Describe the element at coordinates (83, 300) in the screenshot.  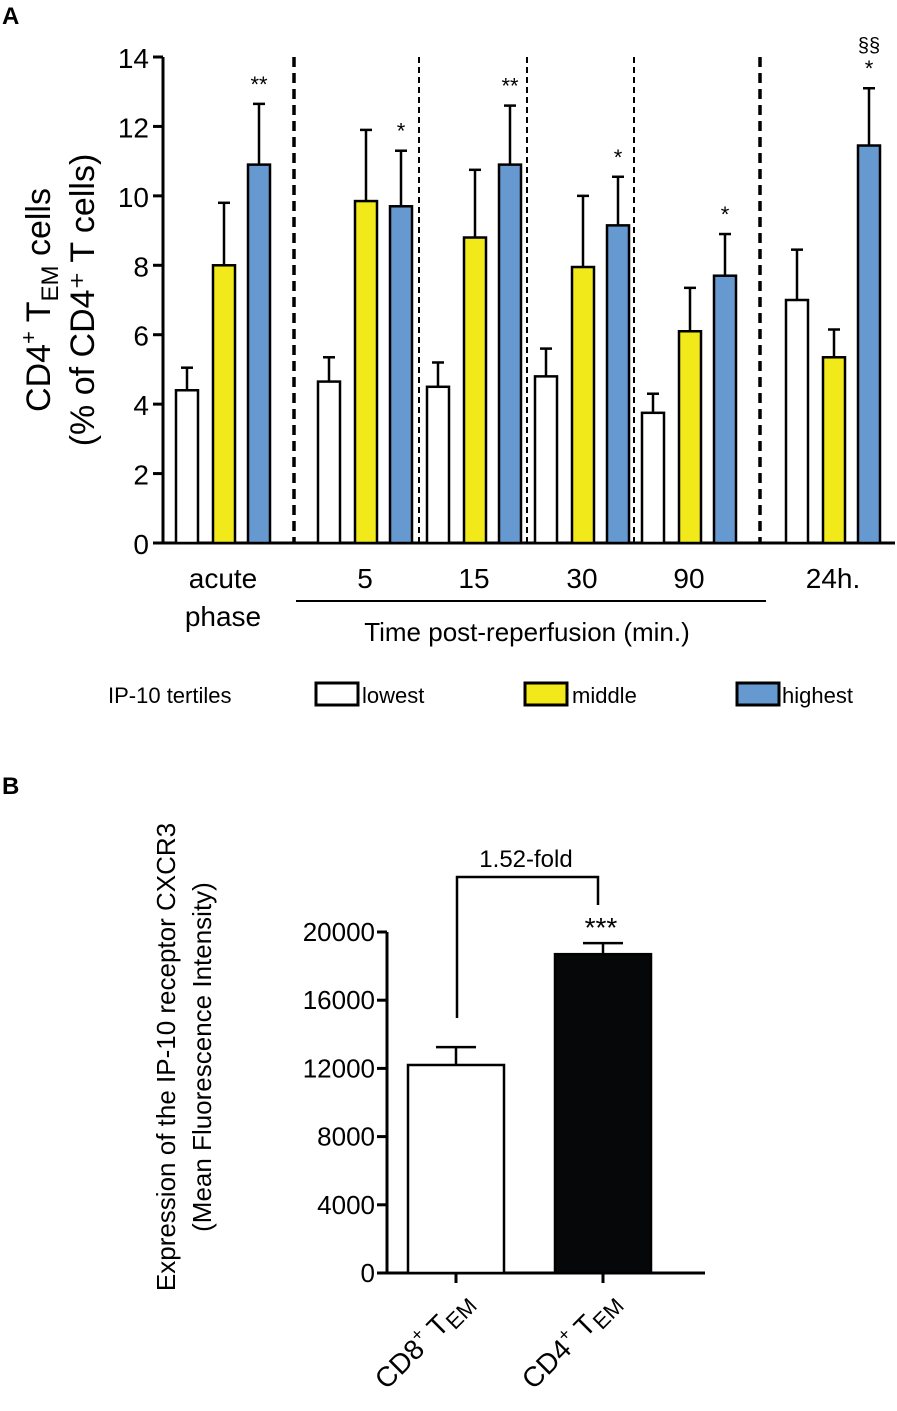
I see `y-title-a-line2: (% of CD4⁺ T cells)` at that location.